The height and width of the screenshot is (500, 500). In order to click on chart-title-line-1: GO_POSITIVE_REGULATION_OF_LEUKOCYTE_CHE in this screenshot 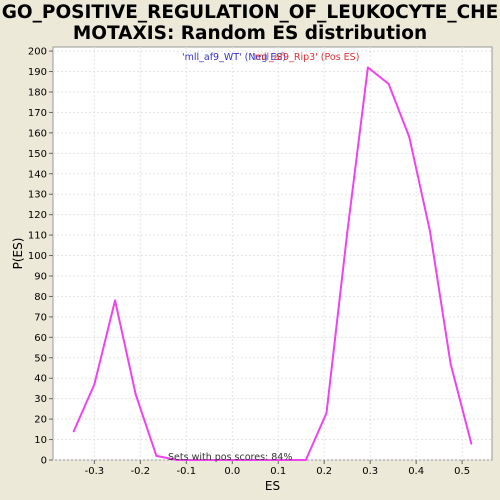, I will do `click(250, 12)`.